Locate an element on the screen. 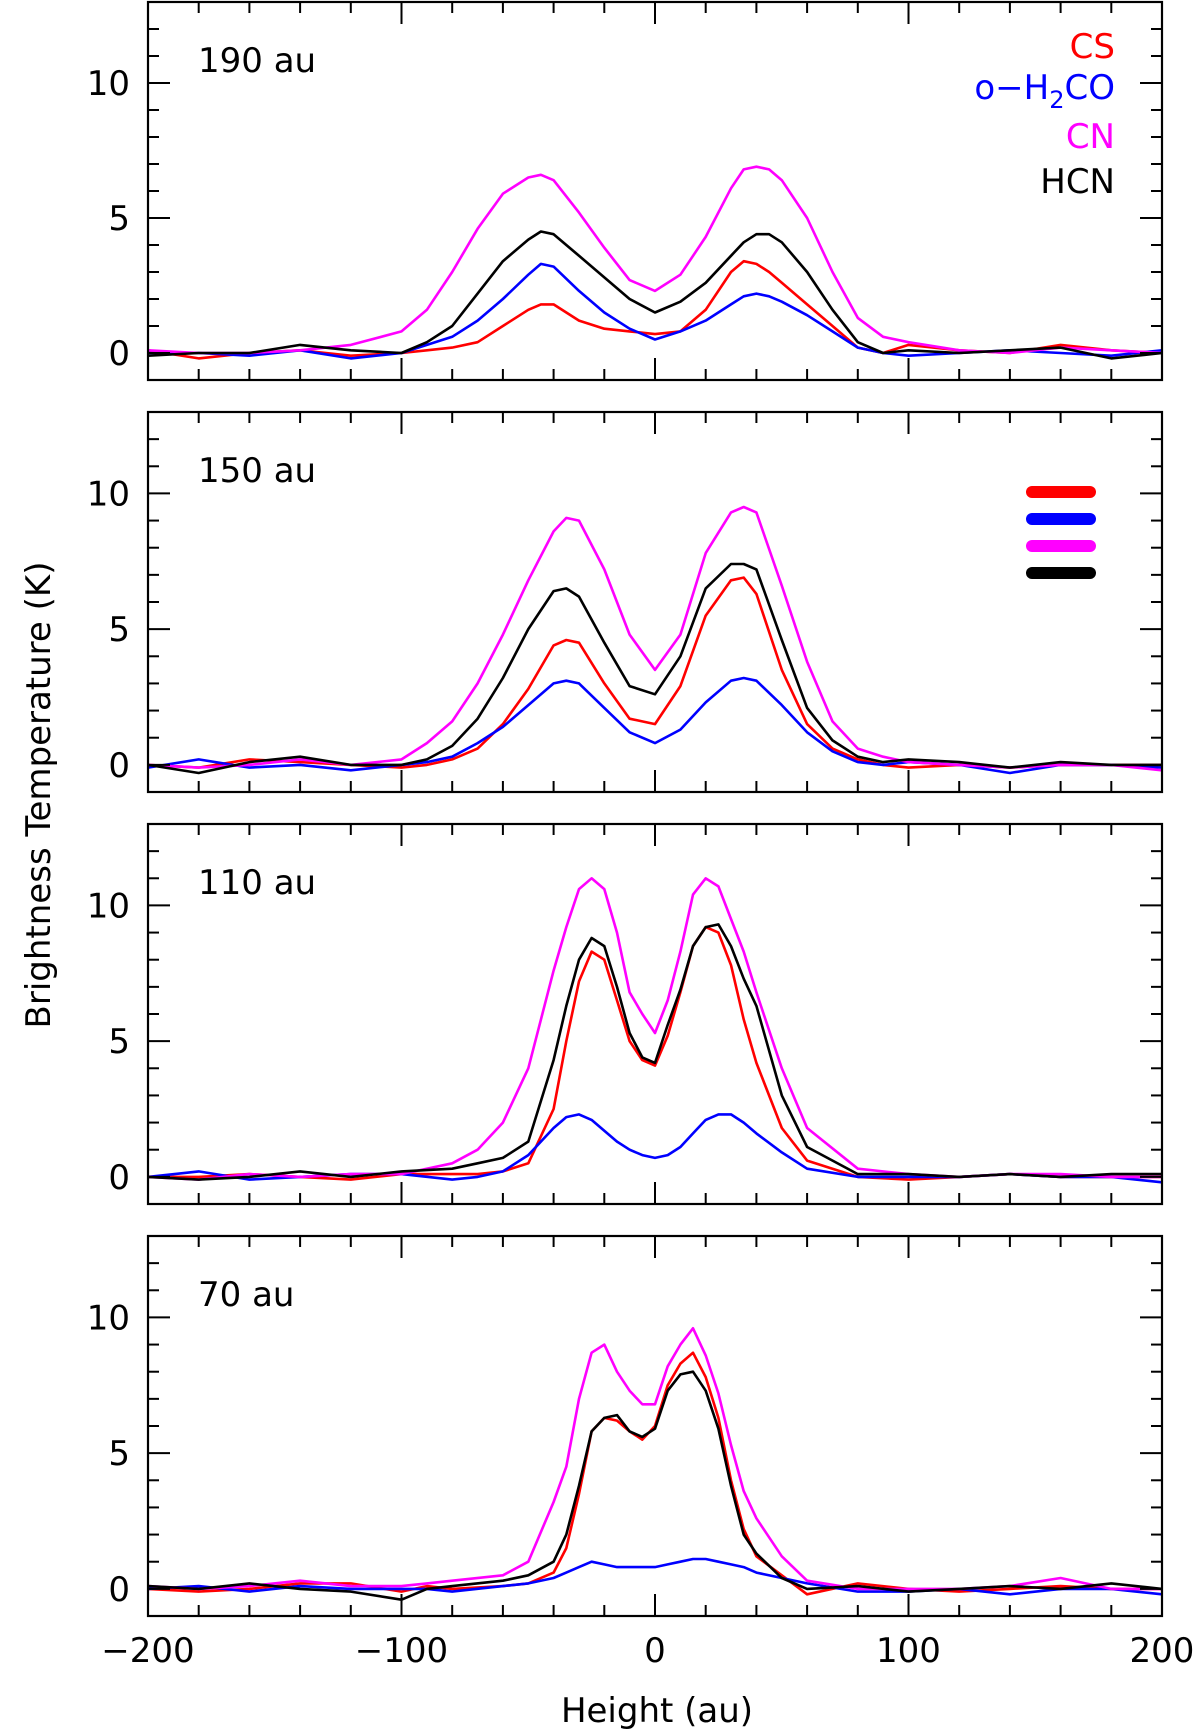  x-tick-label: 0 is located at coordinates (655, 1651).